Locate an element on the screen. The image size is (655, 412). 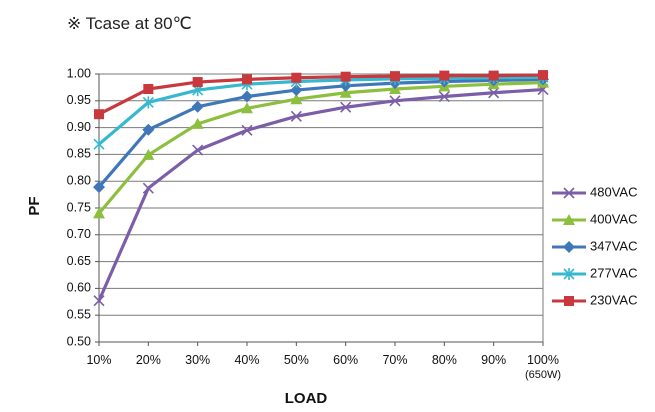
y-axis-title: PF is located at coordinates (34, 205).